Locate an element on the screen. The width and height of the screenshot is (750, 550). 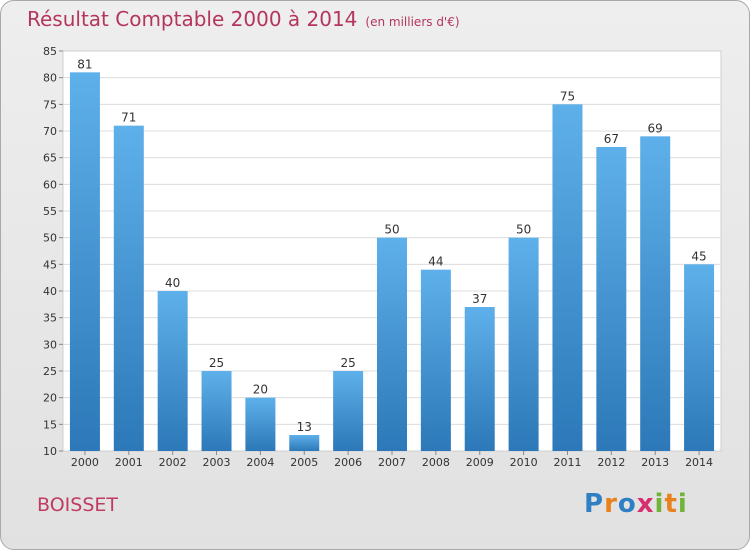
bar-value-label: 40 is located at coordinates (172, 283).